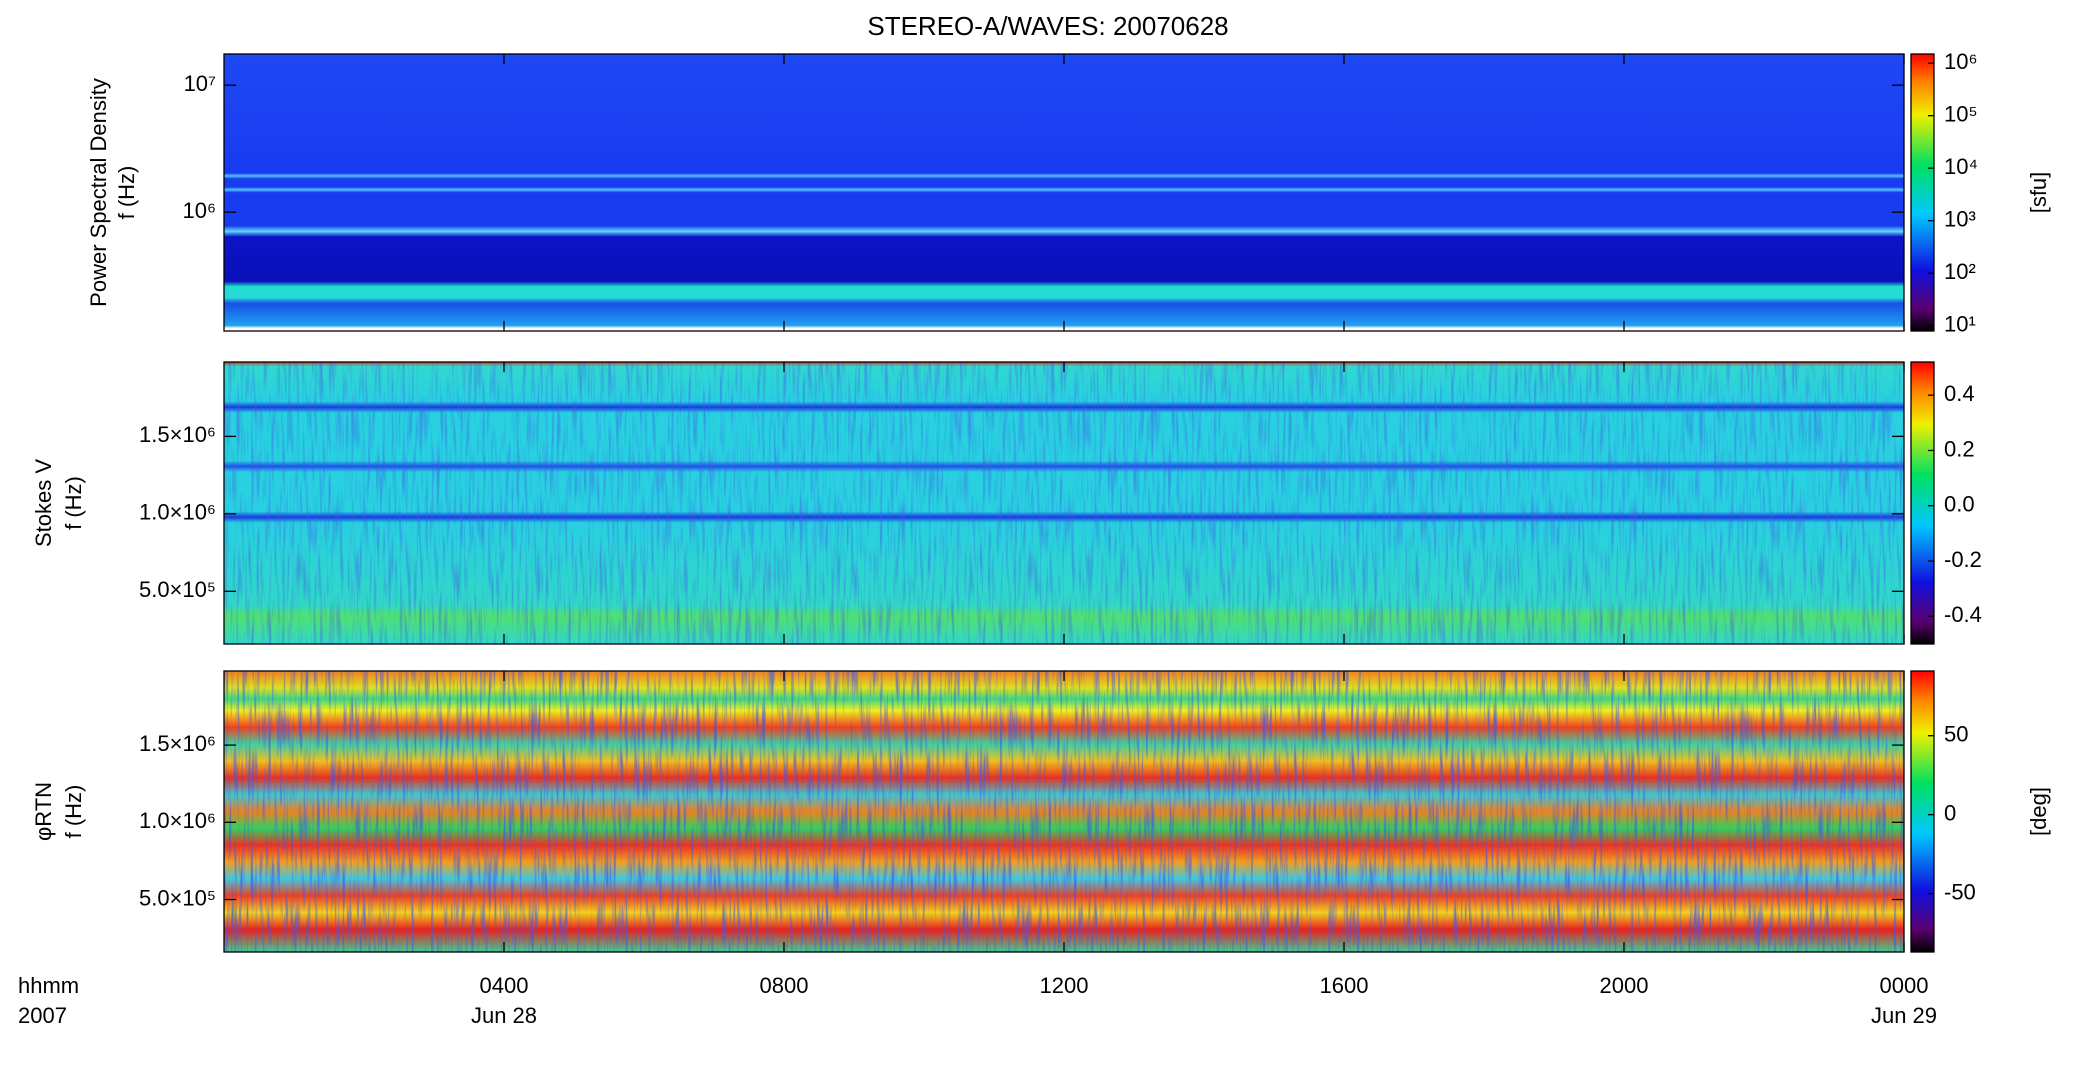 This screenshot has width=2096, height=1080. Describe the element at coordinates (1344, 985) in the screenshot. I see `x-tick-label: 1600` at that location.